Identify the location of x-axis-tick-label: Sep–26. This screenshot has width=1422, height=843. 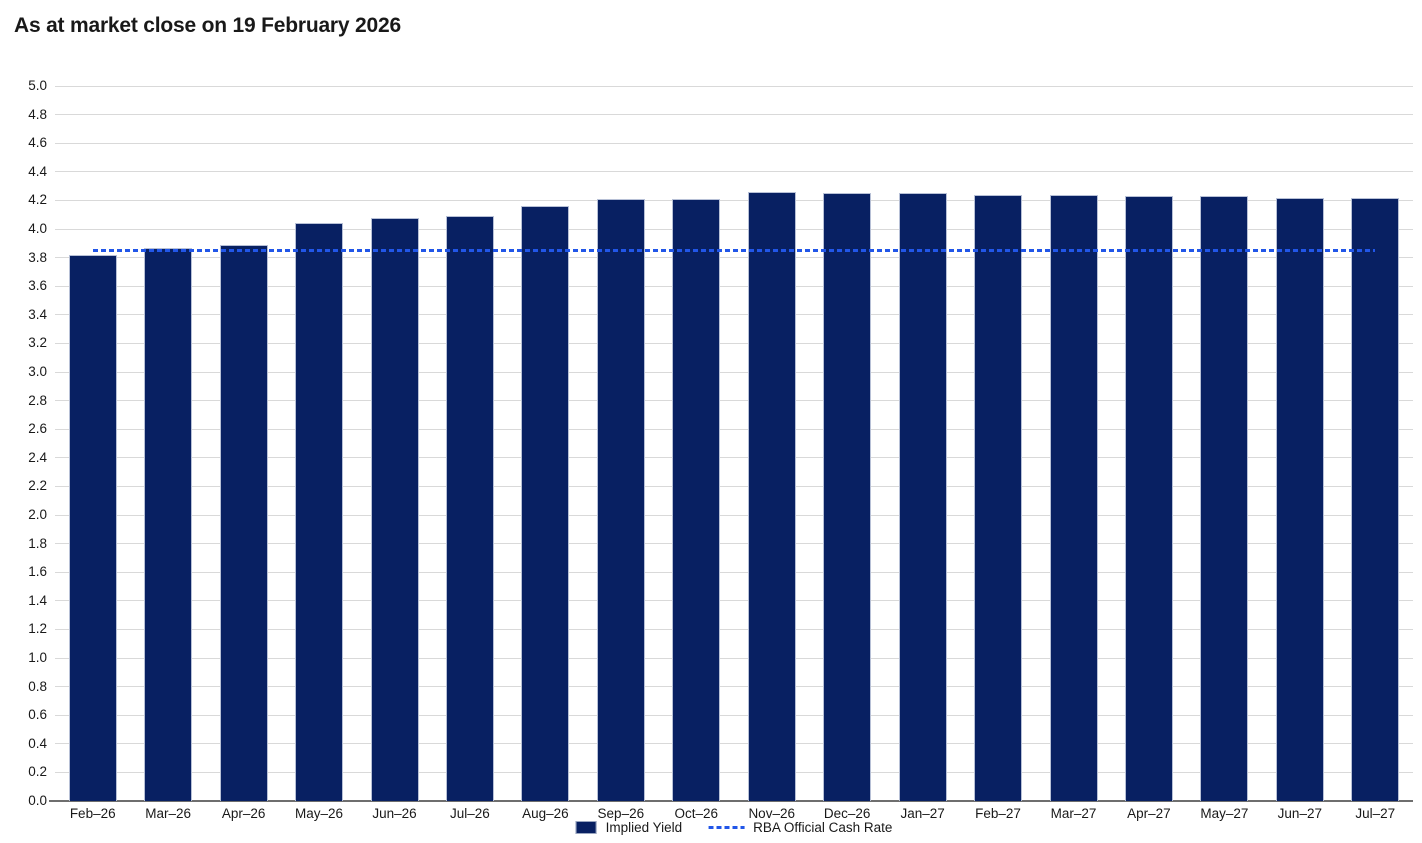
(621, 813).